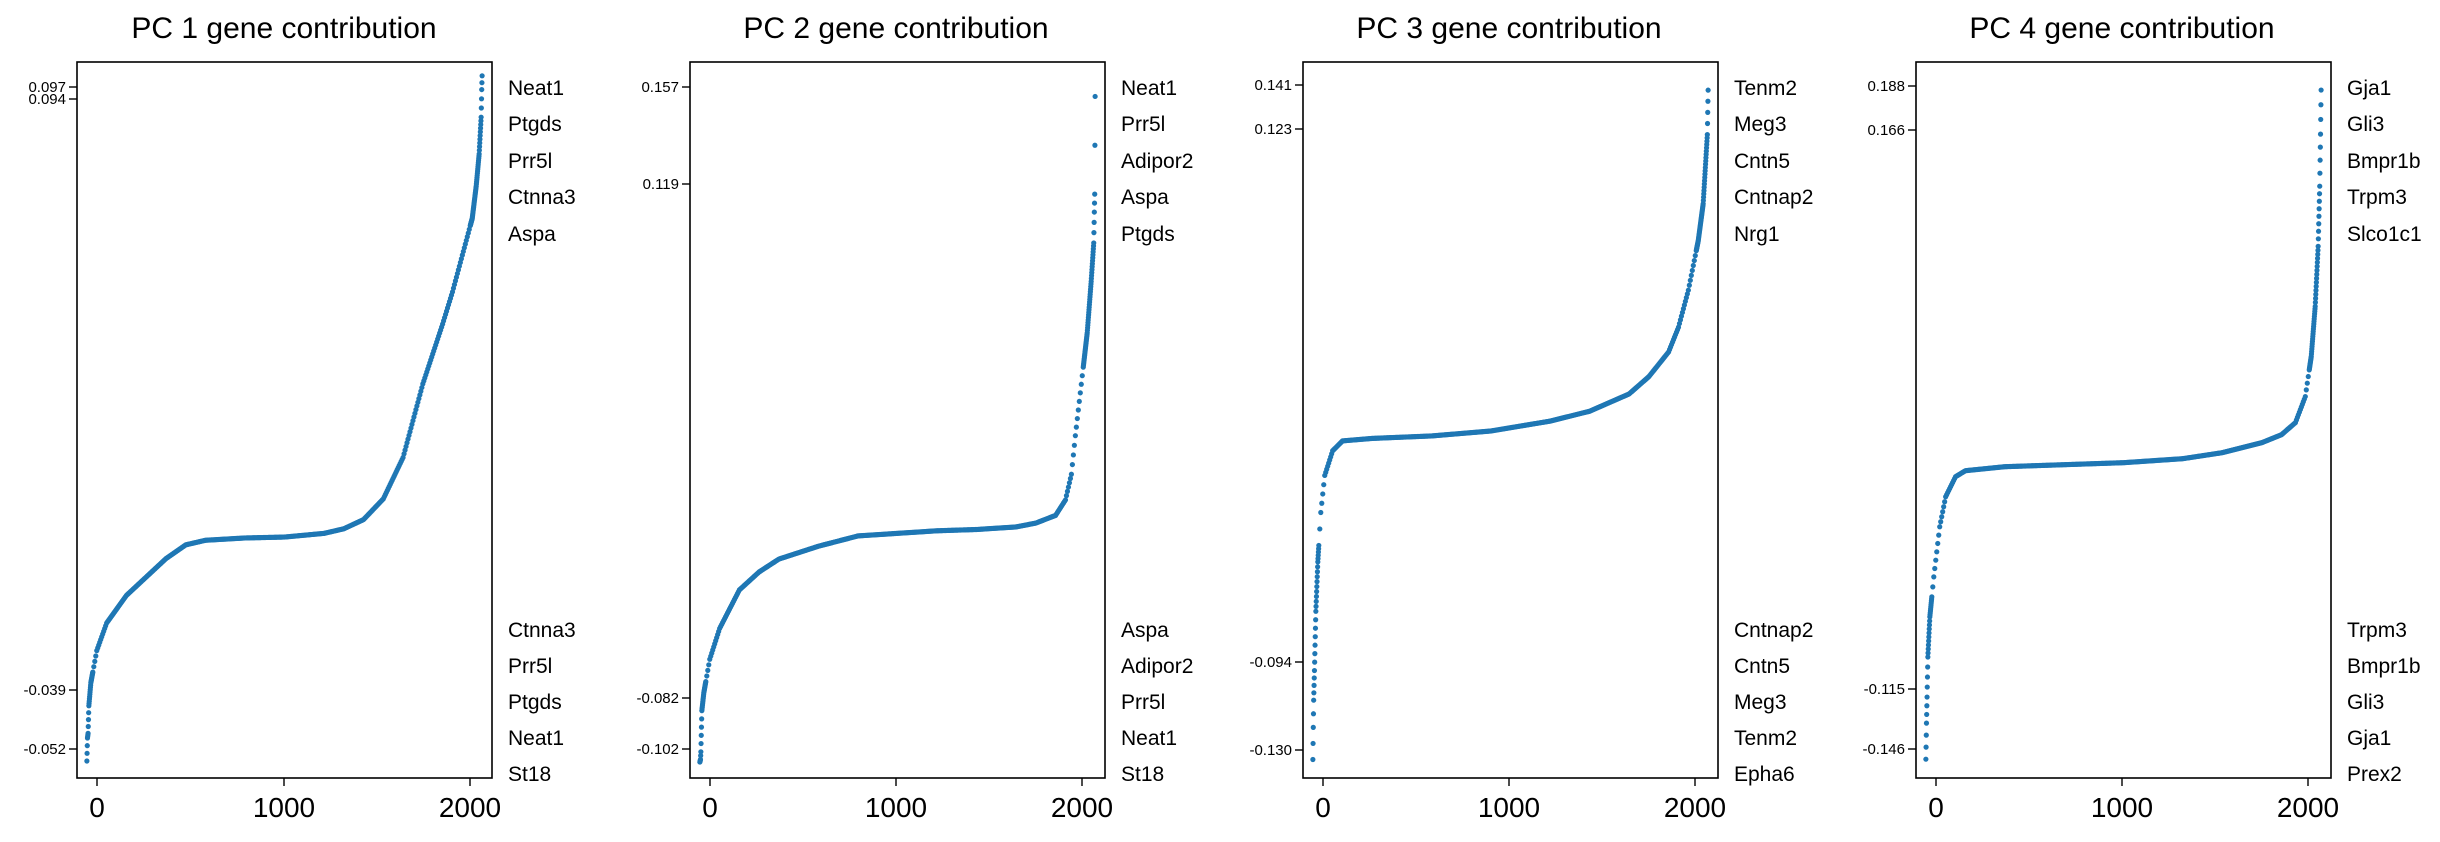 This screenshot has height=842, width=2440. What do you see at coordinates (660, 87) in the screenshot?
I see `pc2-ytick-label-0: 0.157` at bounding box center [660, 87].